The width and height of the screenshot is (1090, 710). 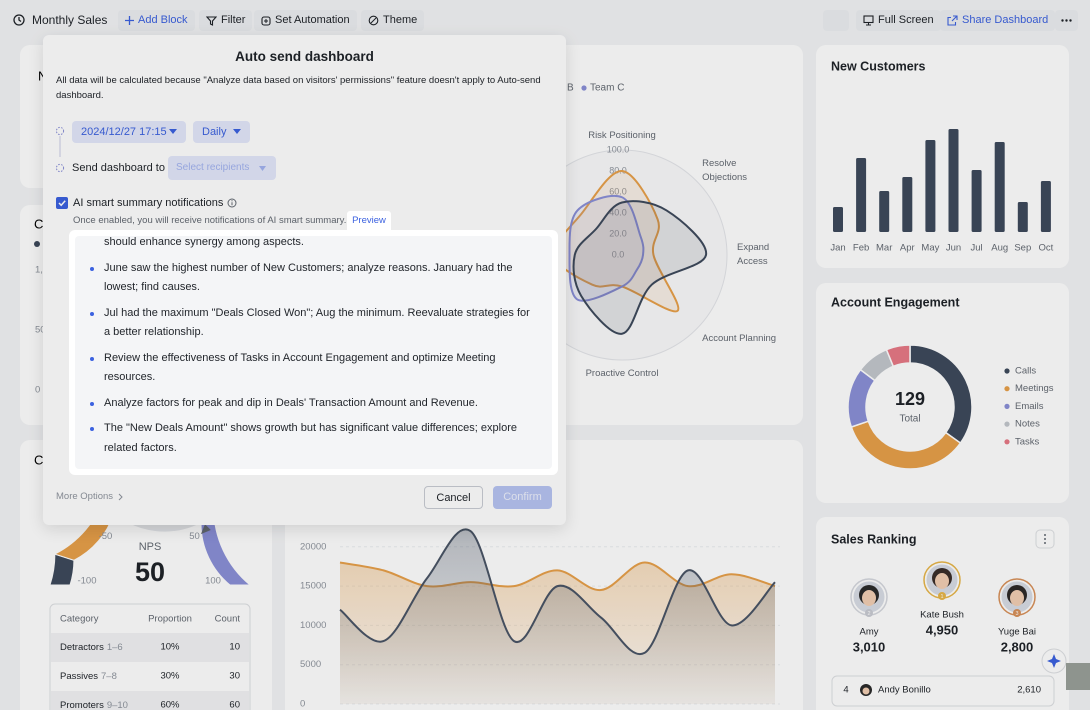 I want to click on table-cell: 10, so click(x=234, y=647).